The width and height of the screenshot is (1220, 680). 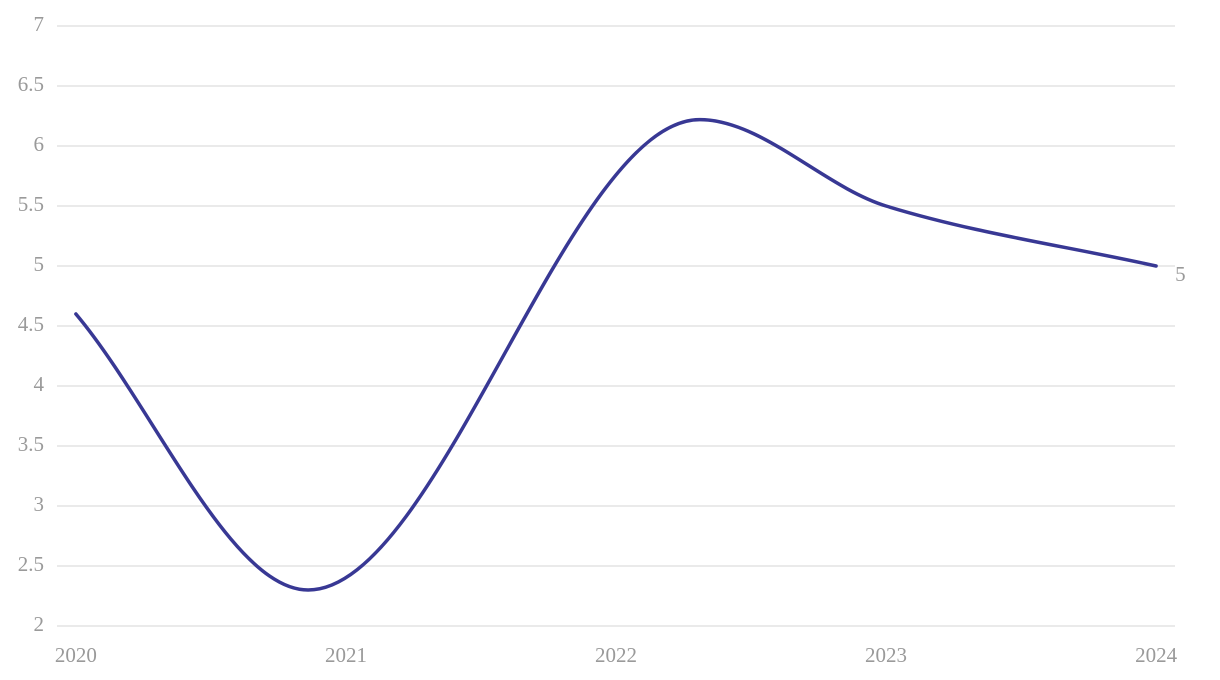 What do you see at coordinates (39, 504) in the screenshot?
I see `y-tick-label: 3` at bounding box center [39, 504].